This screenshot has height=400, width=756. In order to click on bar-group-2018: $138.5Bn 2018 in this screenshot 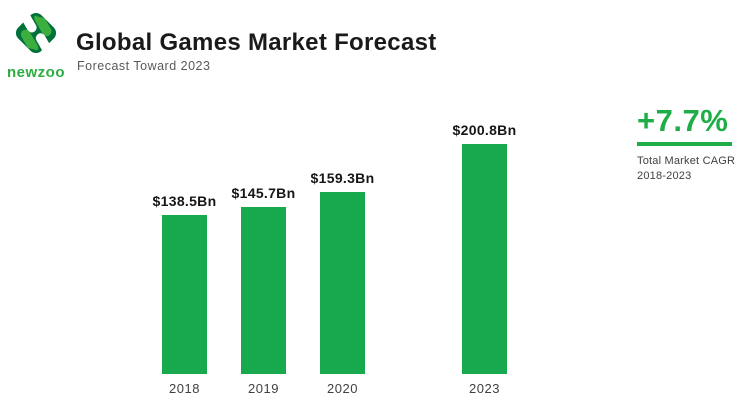, I will do `click(185, 294)`.